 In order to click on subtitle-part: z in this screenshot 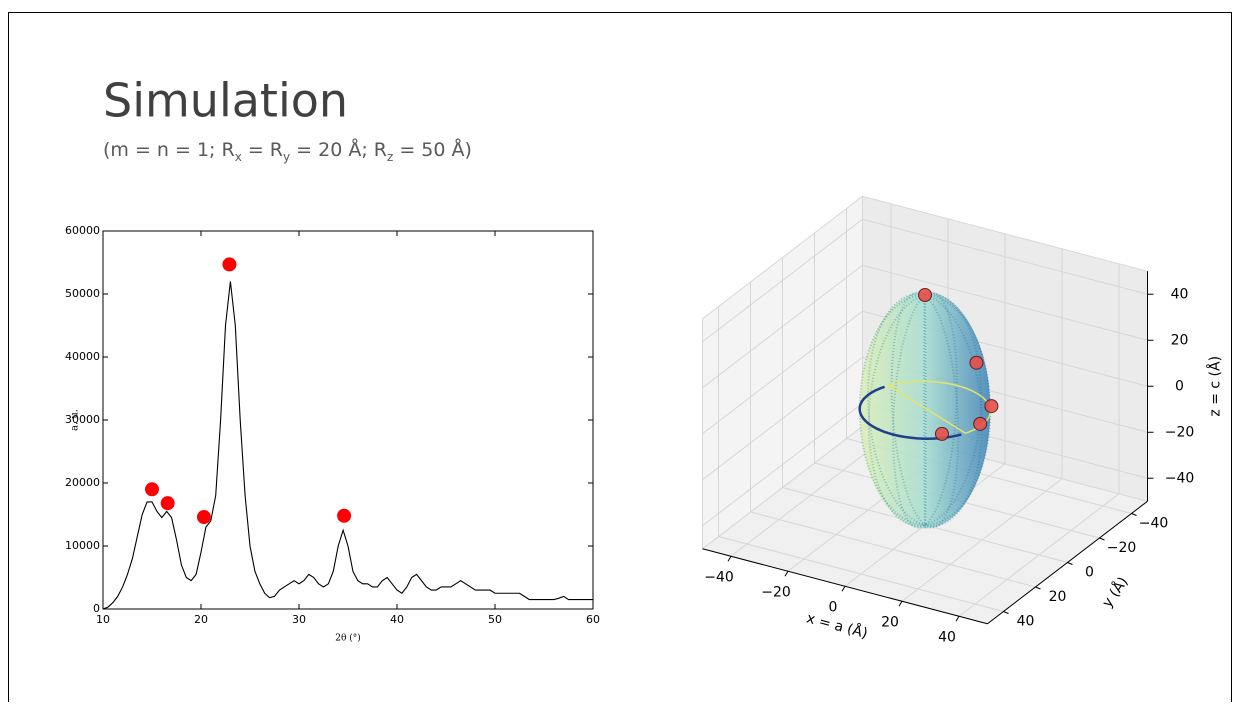, I will do `click(390, 157)`.